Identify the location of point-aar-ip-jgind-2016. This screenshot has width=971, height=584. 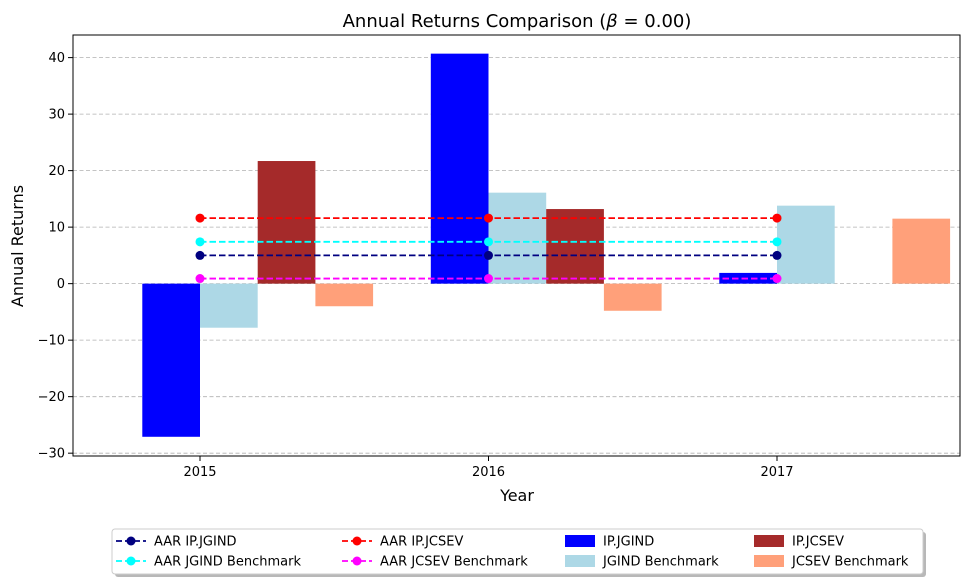
(488, 255).